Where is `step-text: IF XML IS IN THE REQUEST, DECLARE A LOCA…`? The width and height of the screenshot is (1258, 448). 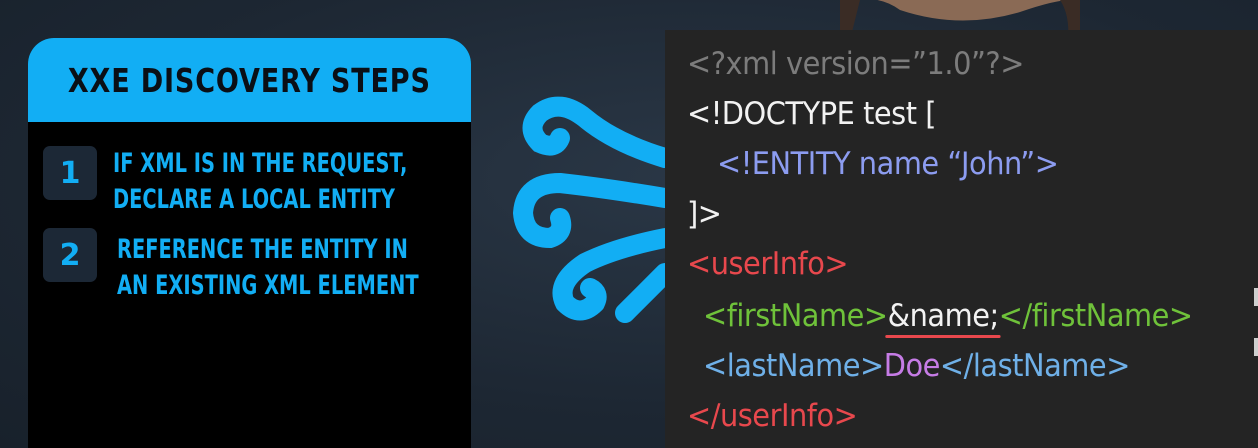
step-text: IF XML IS IN THE REQUEST, DECLARE A LOCA… is located at coordinates (260, 182).